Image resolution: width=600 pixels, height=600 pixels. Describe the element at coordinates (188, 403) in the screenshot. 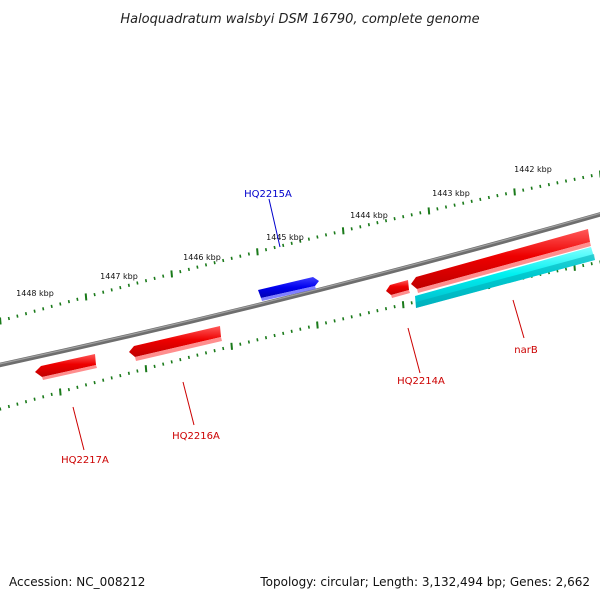

I see `gene-HQ2216A-leader` at that location.